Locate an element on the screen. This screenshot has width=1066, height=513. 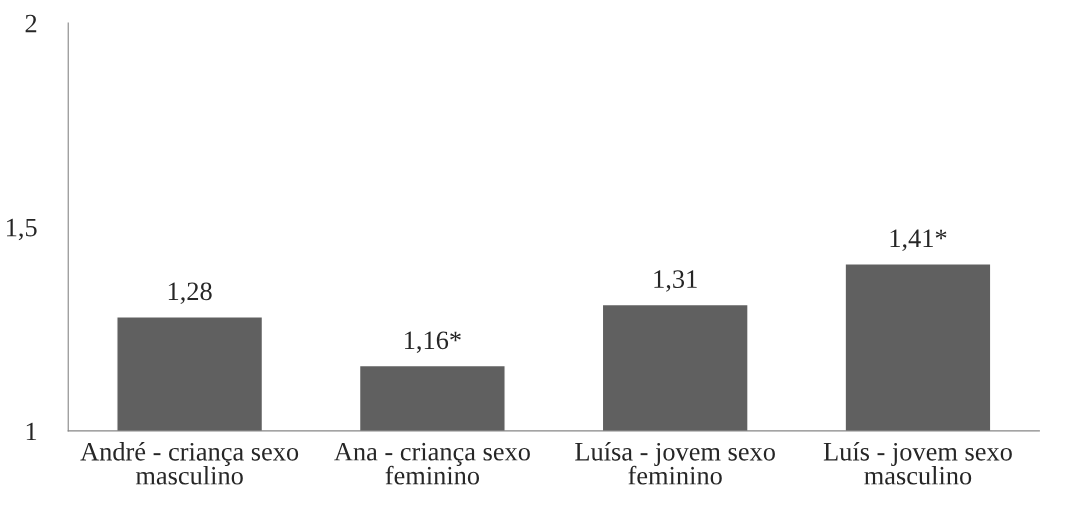
x-tick-label: Ana - criança sexo feminino is located at coordinates (432, 463).